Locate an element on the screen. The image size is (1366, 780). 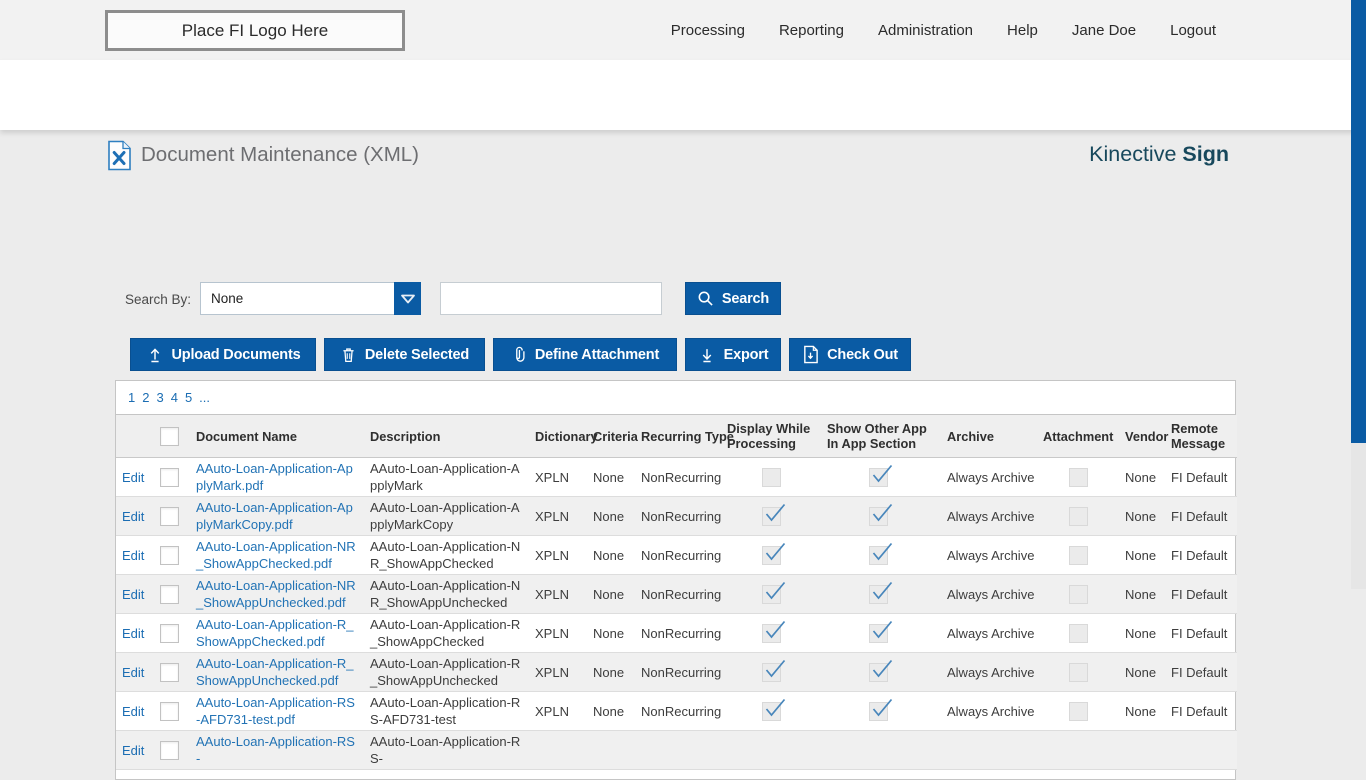
header-recurring-type: Recurring Type is located at coordinates (684, 436).